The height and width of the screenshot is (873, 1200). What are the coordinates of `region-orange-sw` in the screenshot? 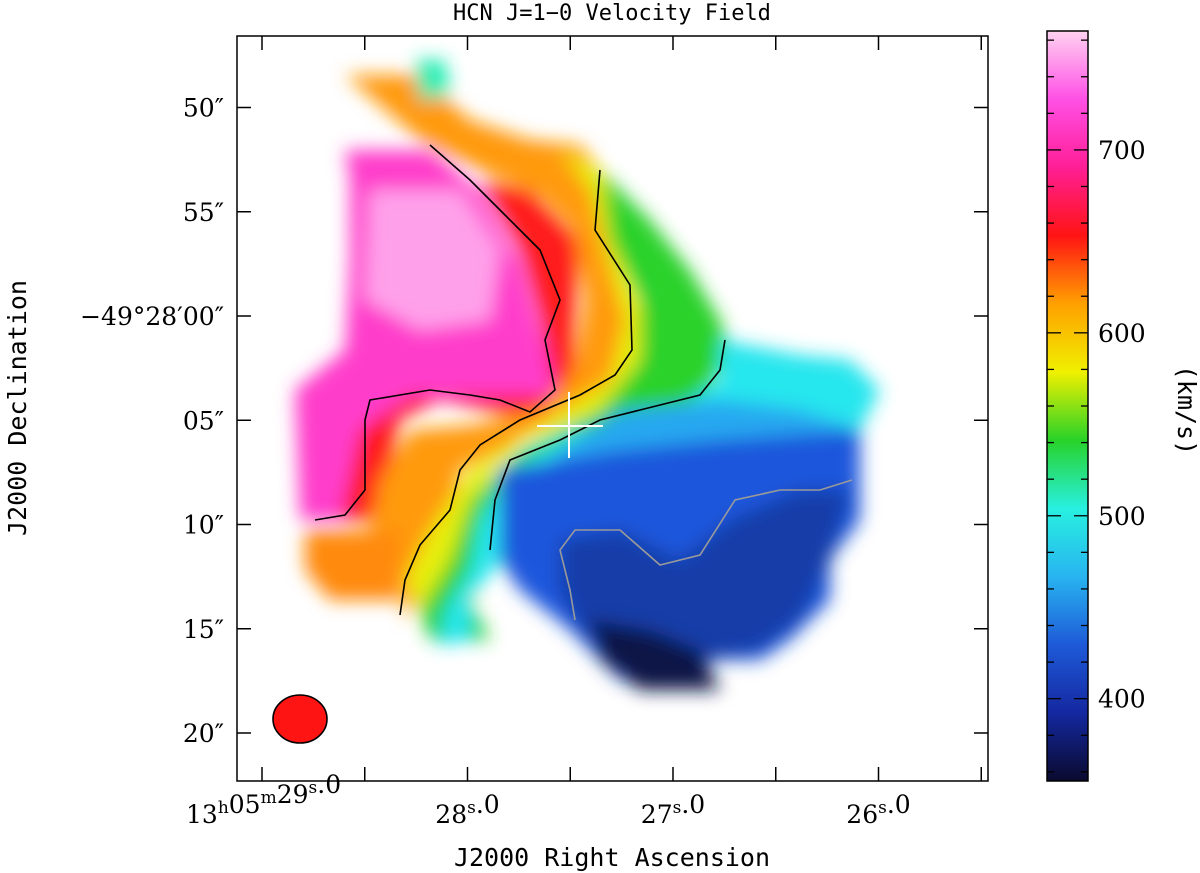 It's located at (352, 565).